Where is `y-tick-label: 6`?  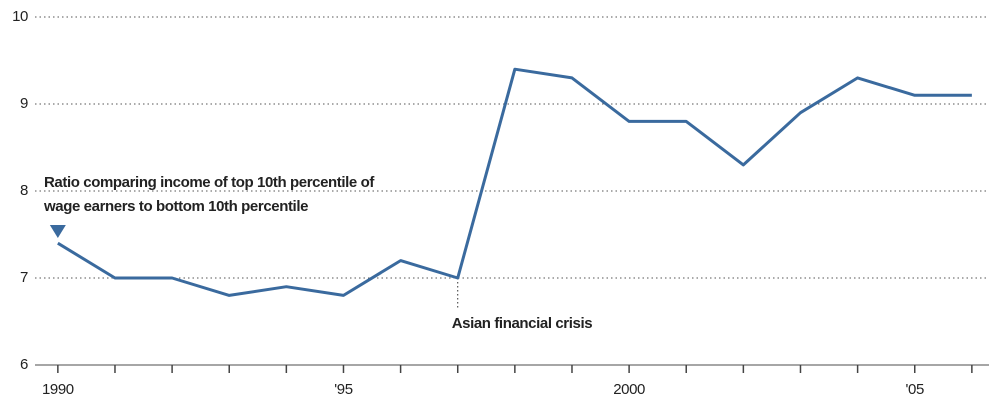
y-tick-label: 6 is located at coordinates (24, 364).